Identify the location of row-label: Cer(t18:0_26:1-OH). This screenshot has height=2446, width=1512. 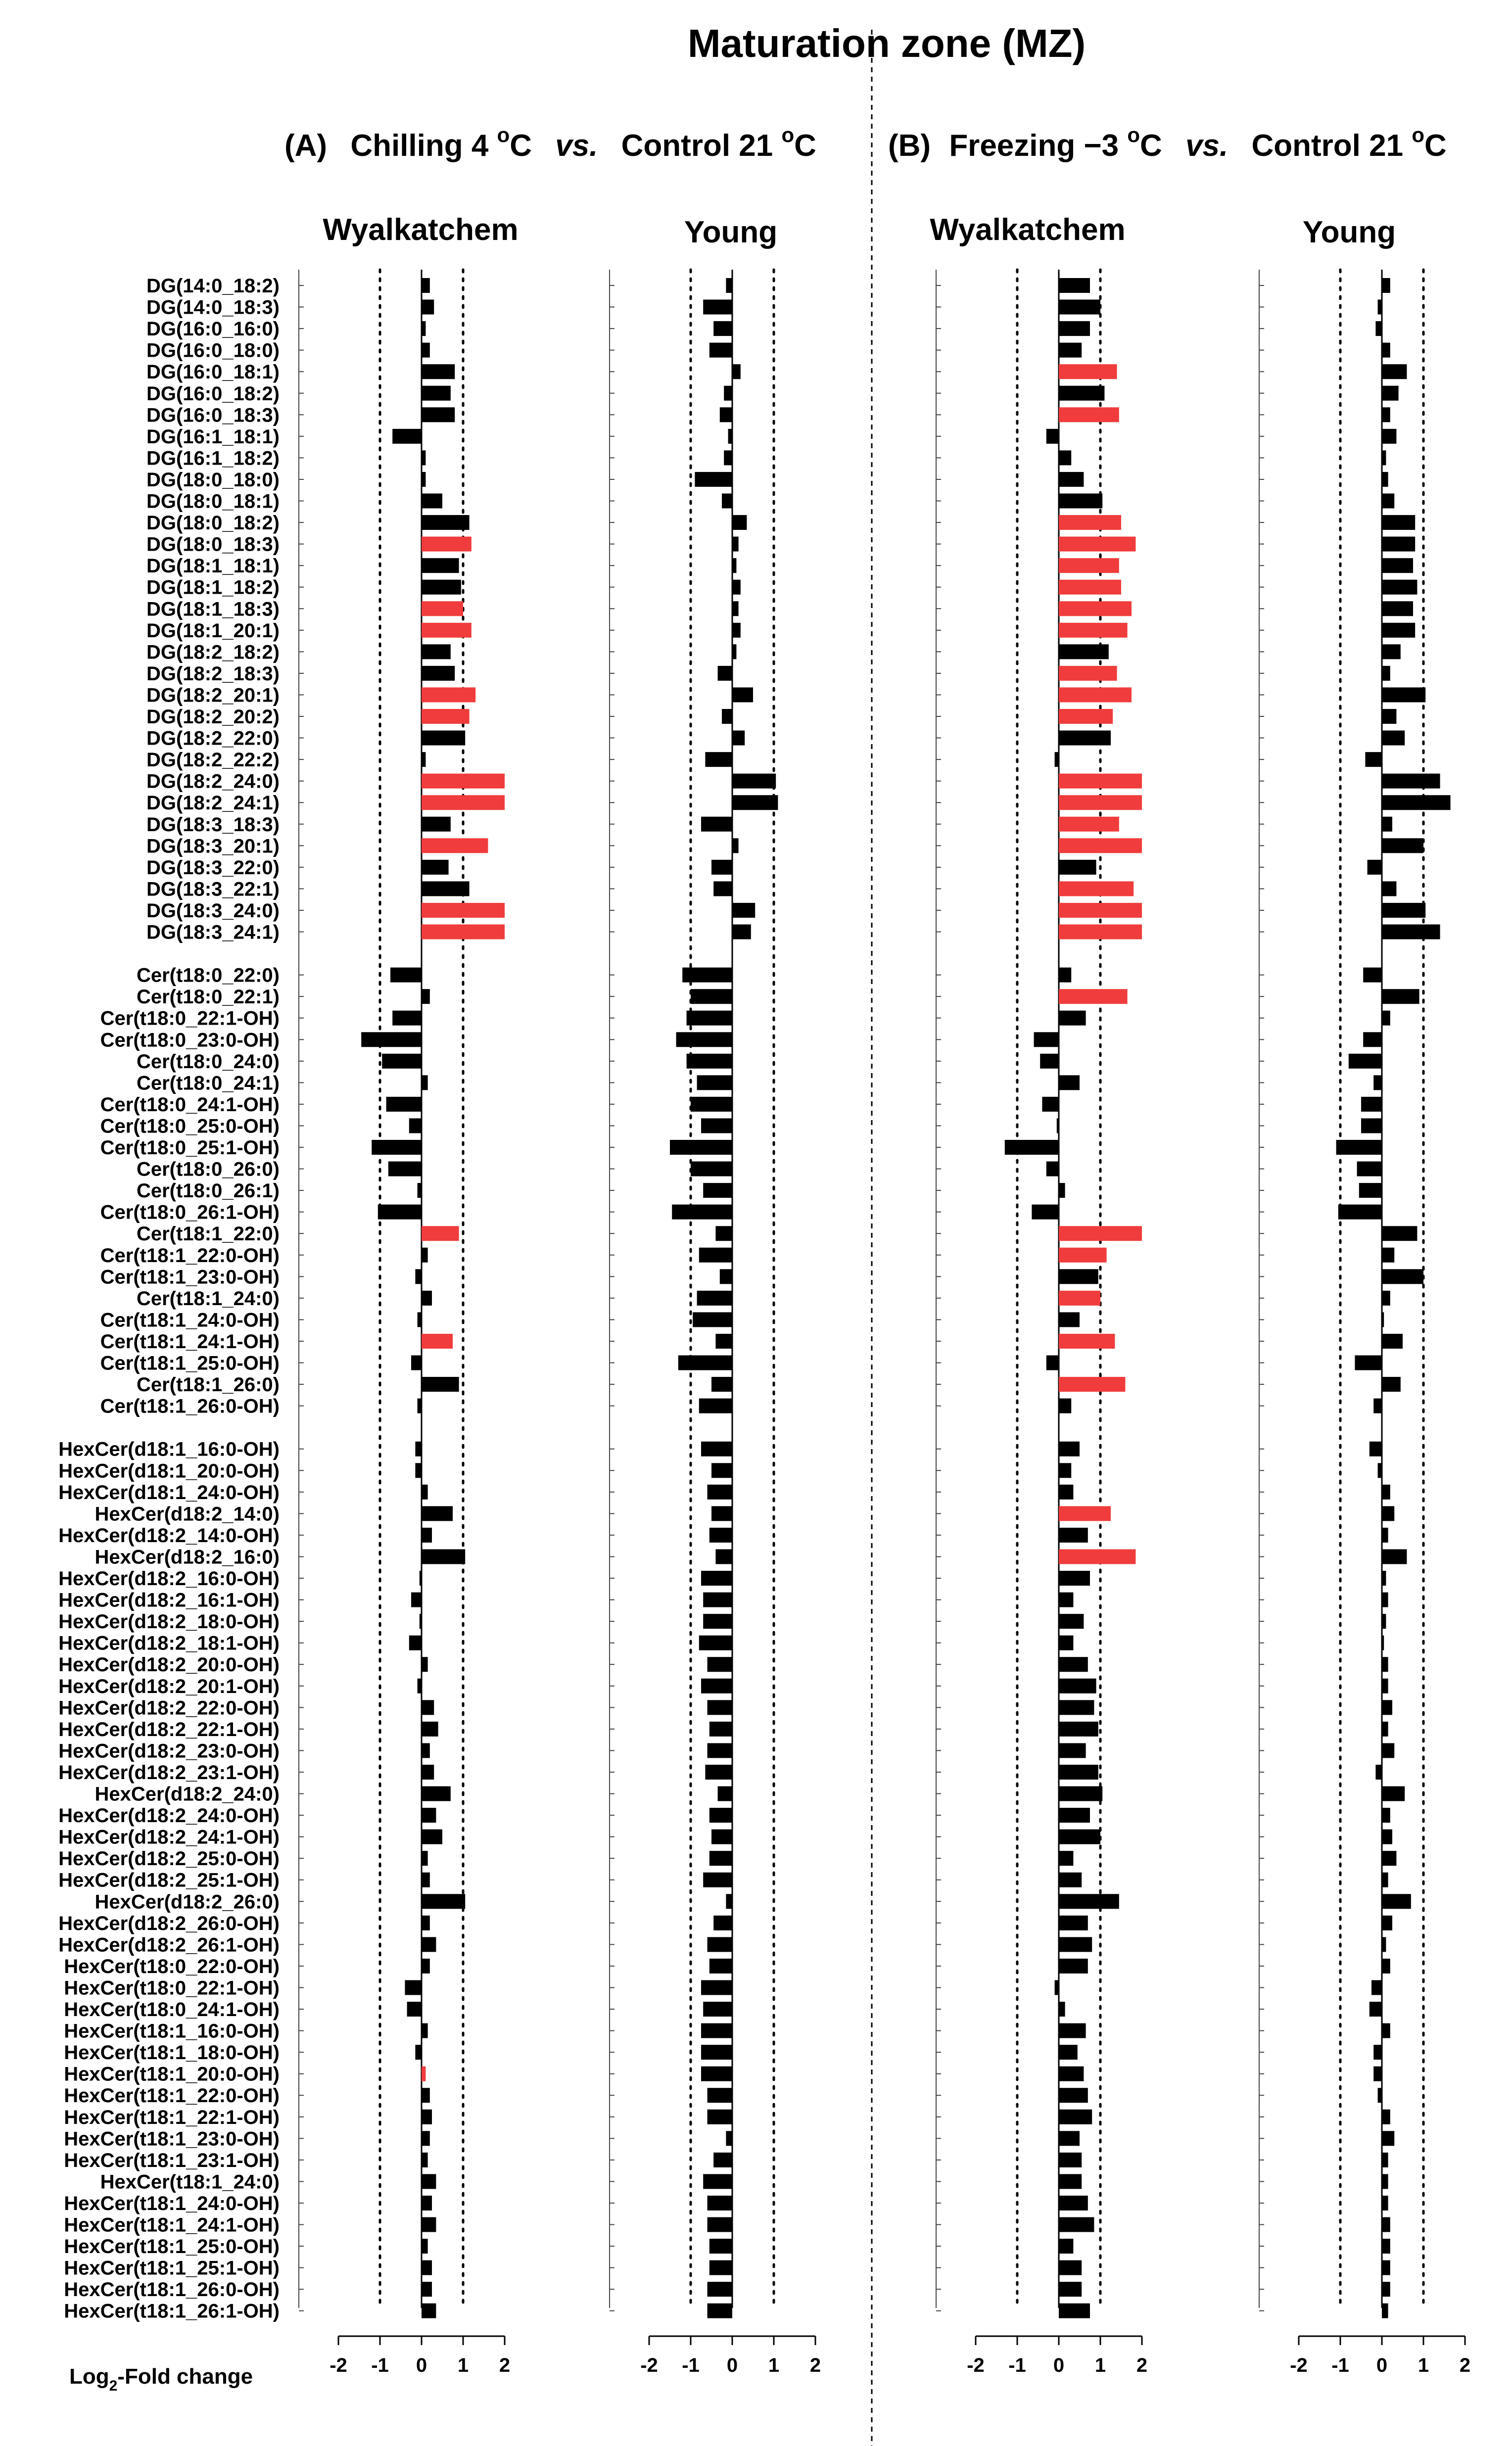
(190, 1212).